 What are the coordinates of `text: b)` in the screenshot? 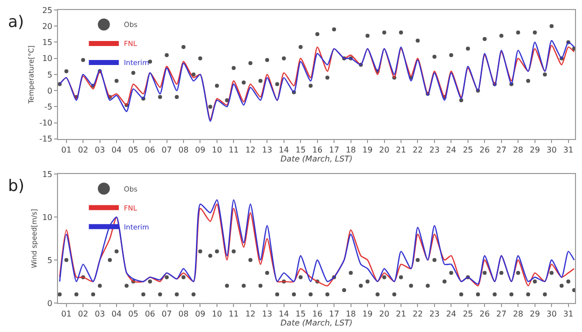 It's located at (16, 185).